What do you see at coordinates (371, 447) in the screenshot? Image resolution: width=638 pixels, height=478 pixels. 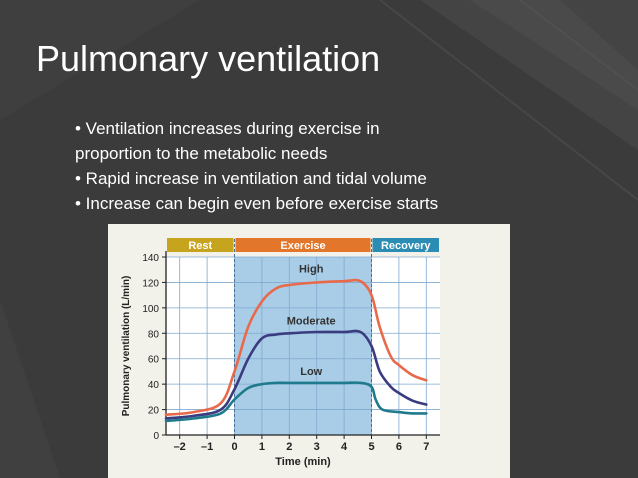 I see `x-tick-label: 5` at bounding box center [371, 447].